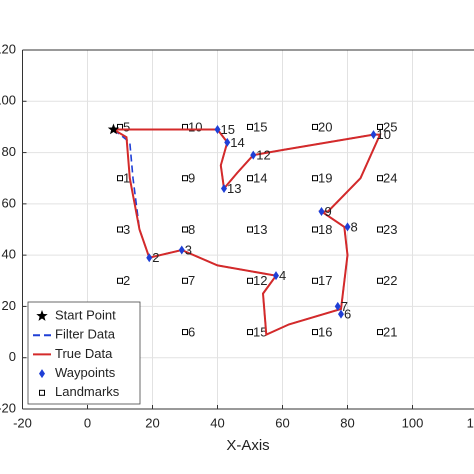 This screenshot has height=474, width=474. Describe the element at coordinates (390, 126) in the screenshot. I see `point-label: 25` at that location.